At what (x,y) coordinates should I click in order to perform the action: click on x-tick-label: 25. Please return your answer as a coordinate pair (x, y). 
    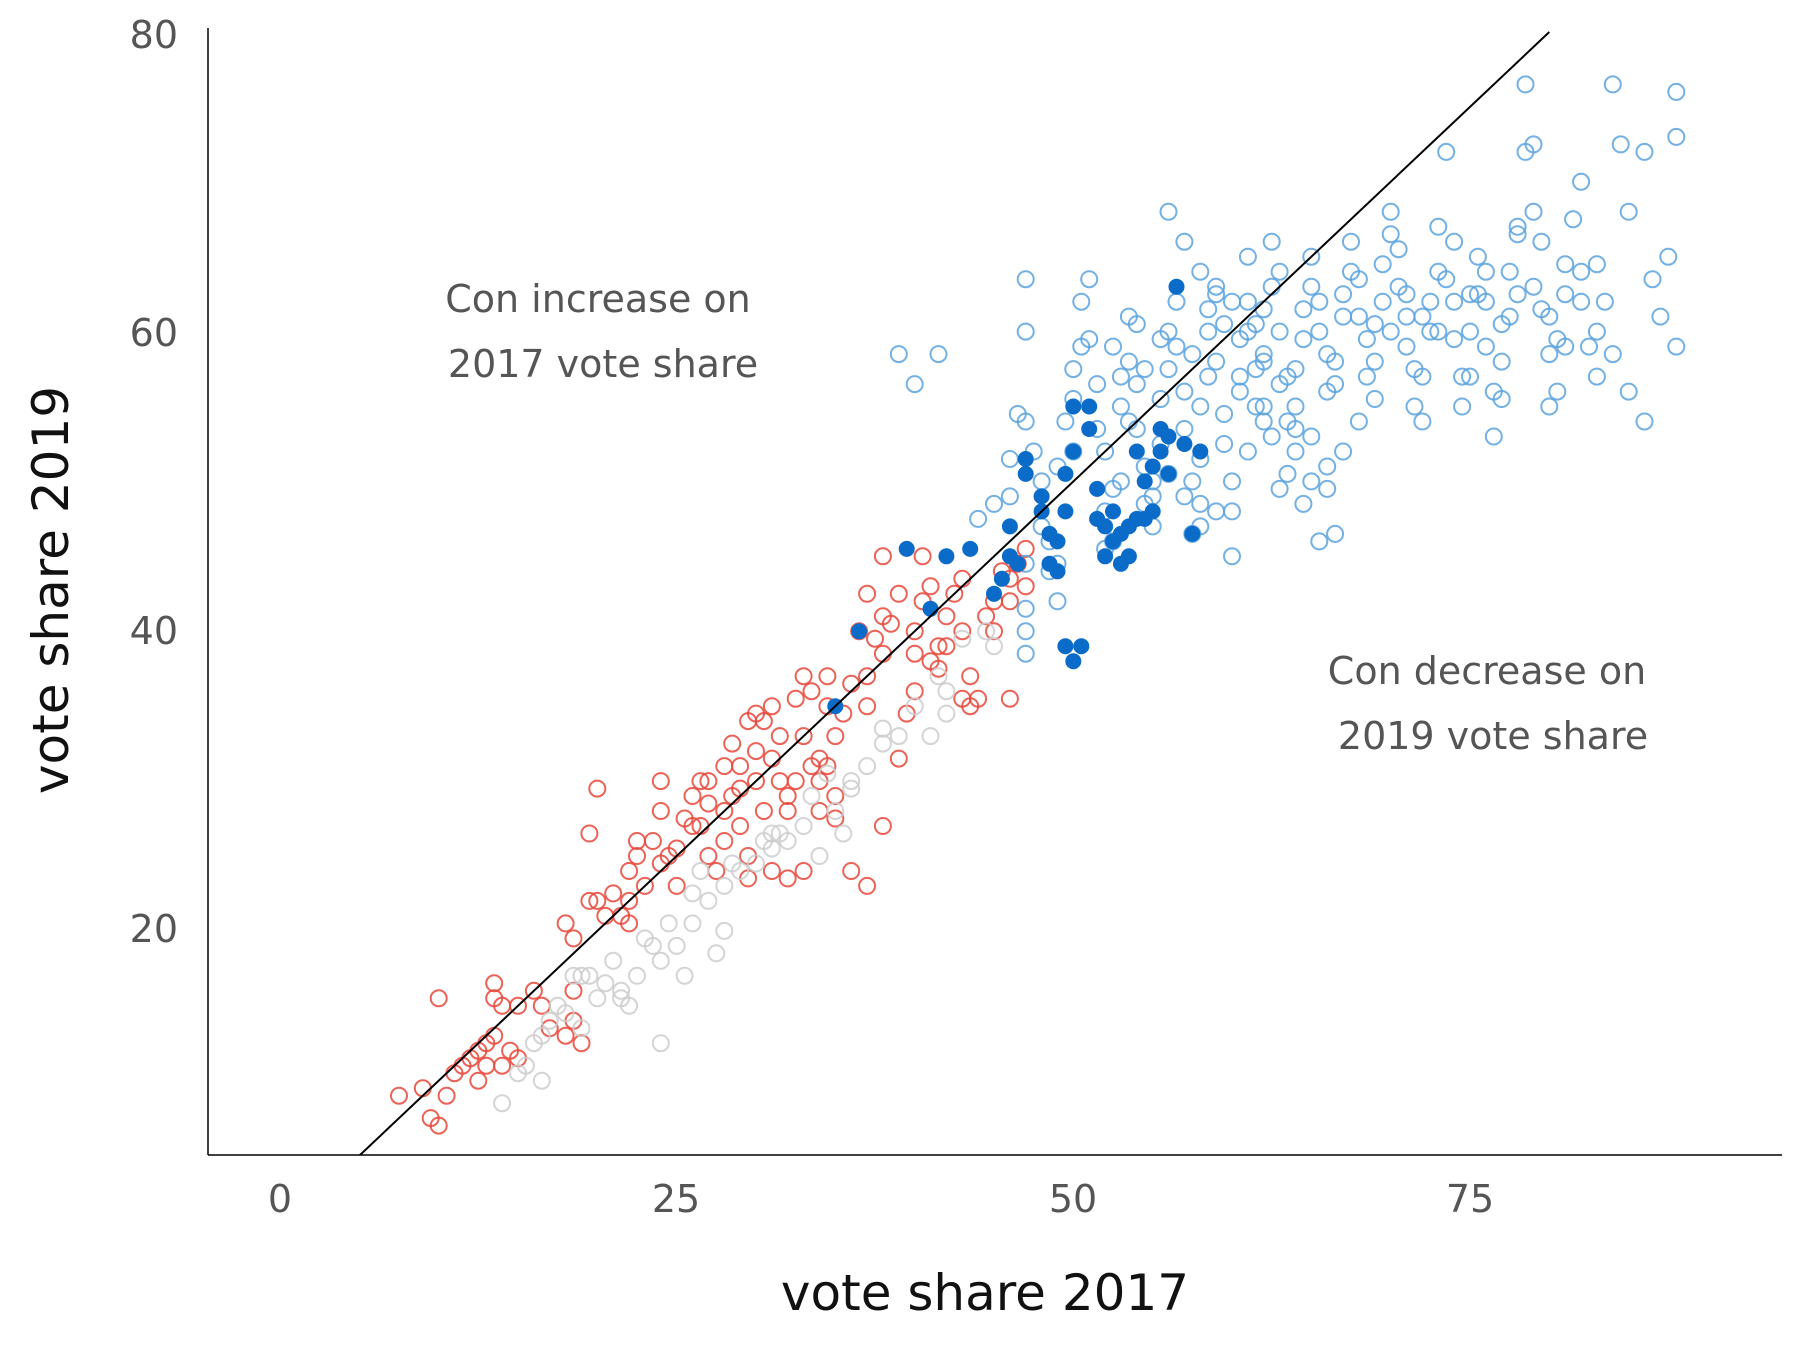
    Looking at the image, I should click on (676, 1199).